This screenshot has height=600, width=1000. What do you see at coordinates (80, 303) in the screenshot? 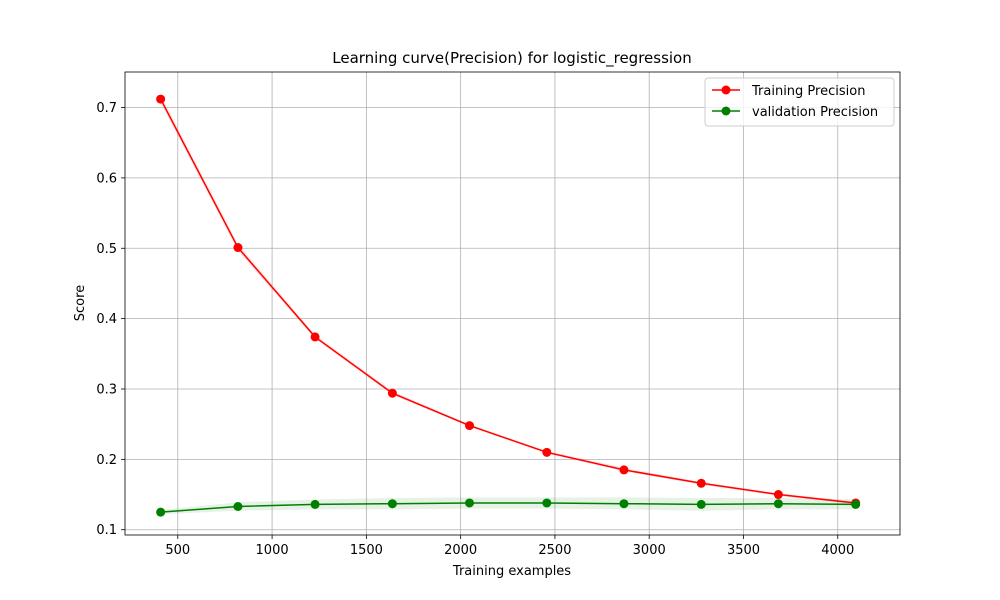
I see `y-axis-label: Score` at bounding box center [80, 303].